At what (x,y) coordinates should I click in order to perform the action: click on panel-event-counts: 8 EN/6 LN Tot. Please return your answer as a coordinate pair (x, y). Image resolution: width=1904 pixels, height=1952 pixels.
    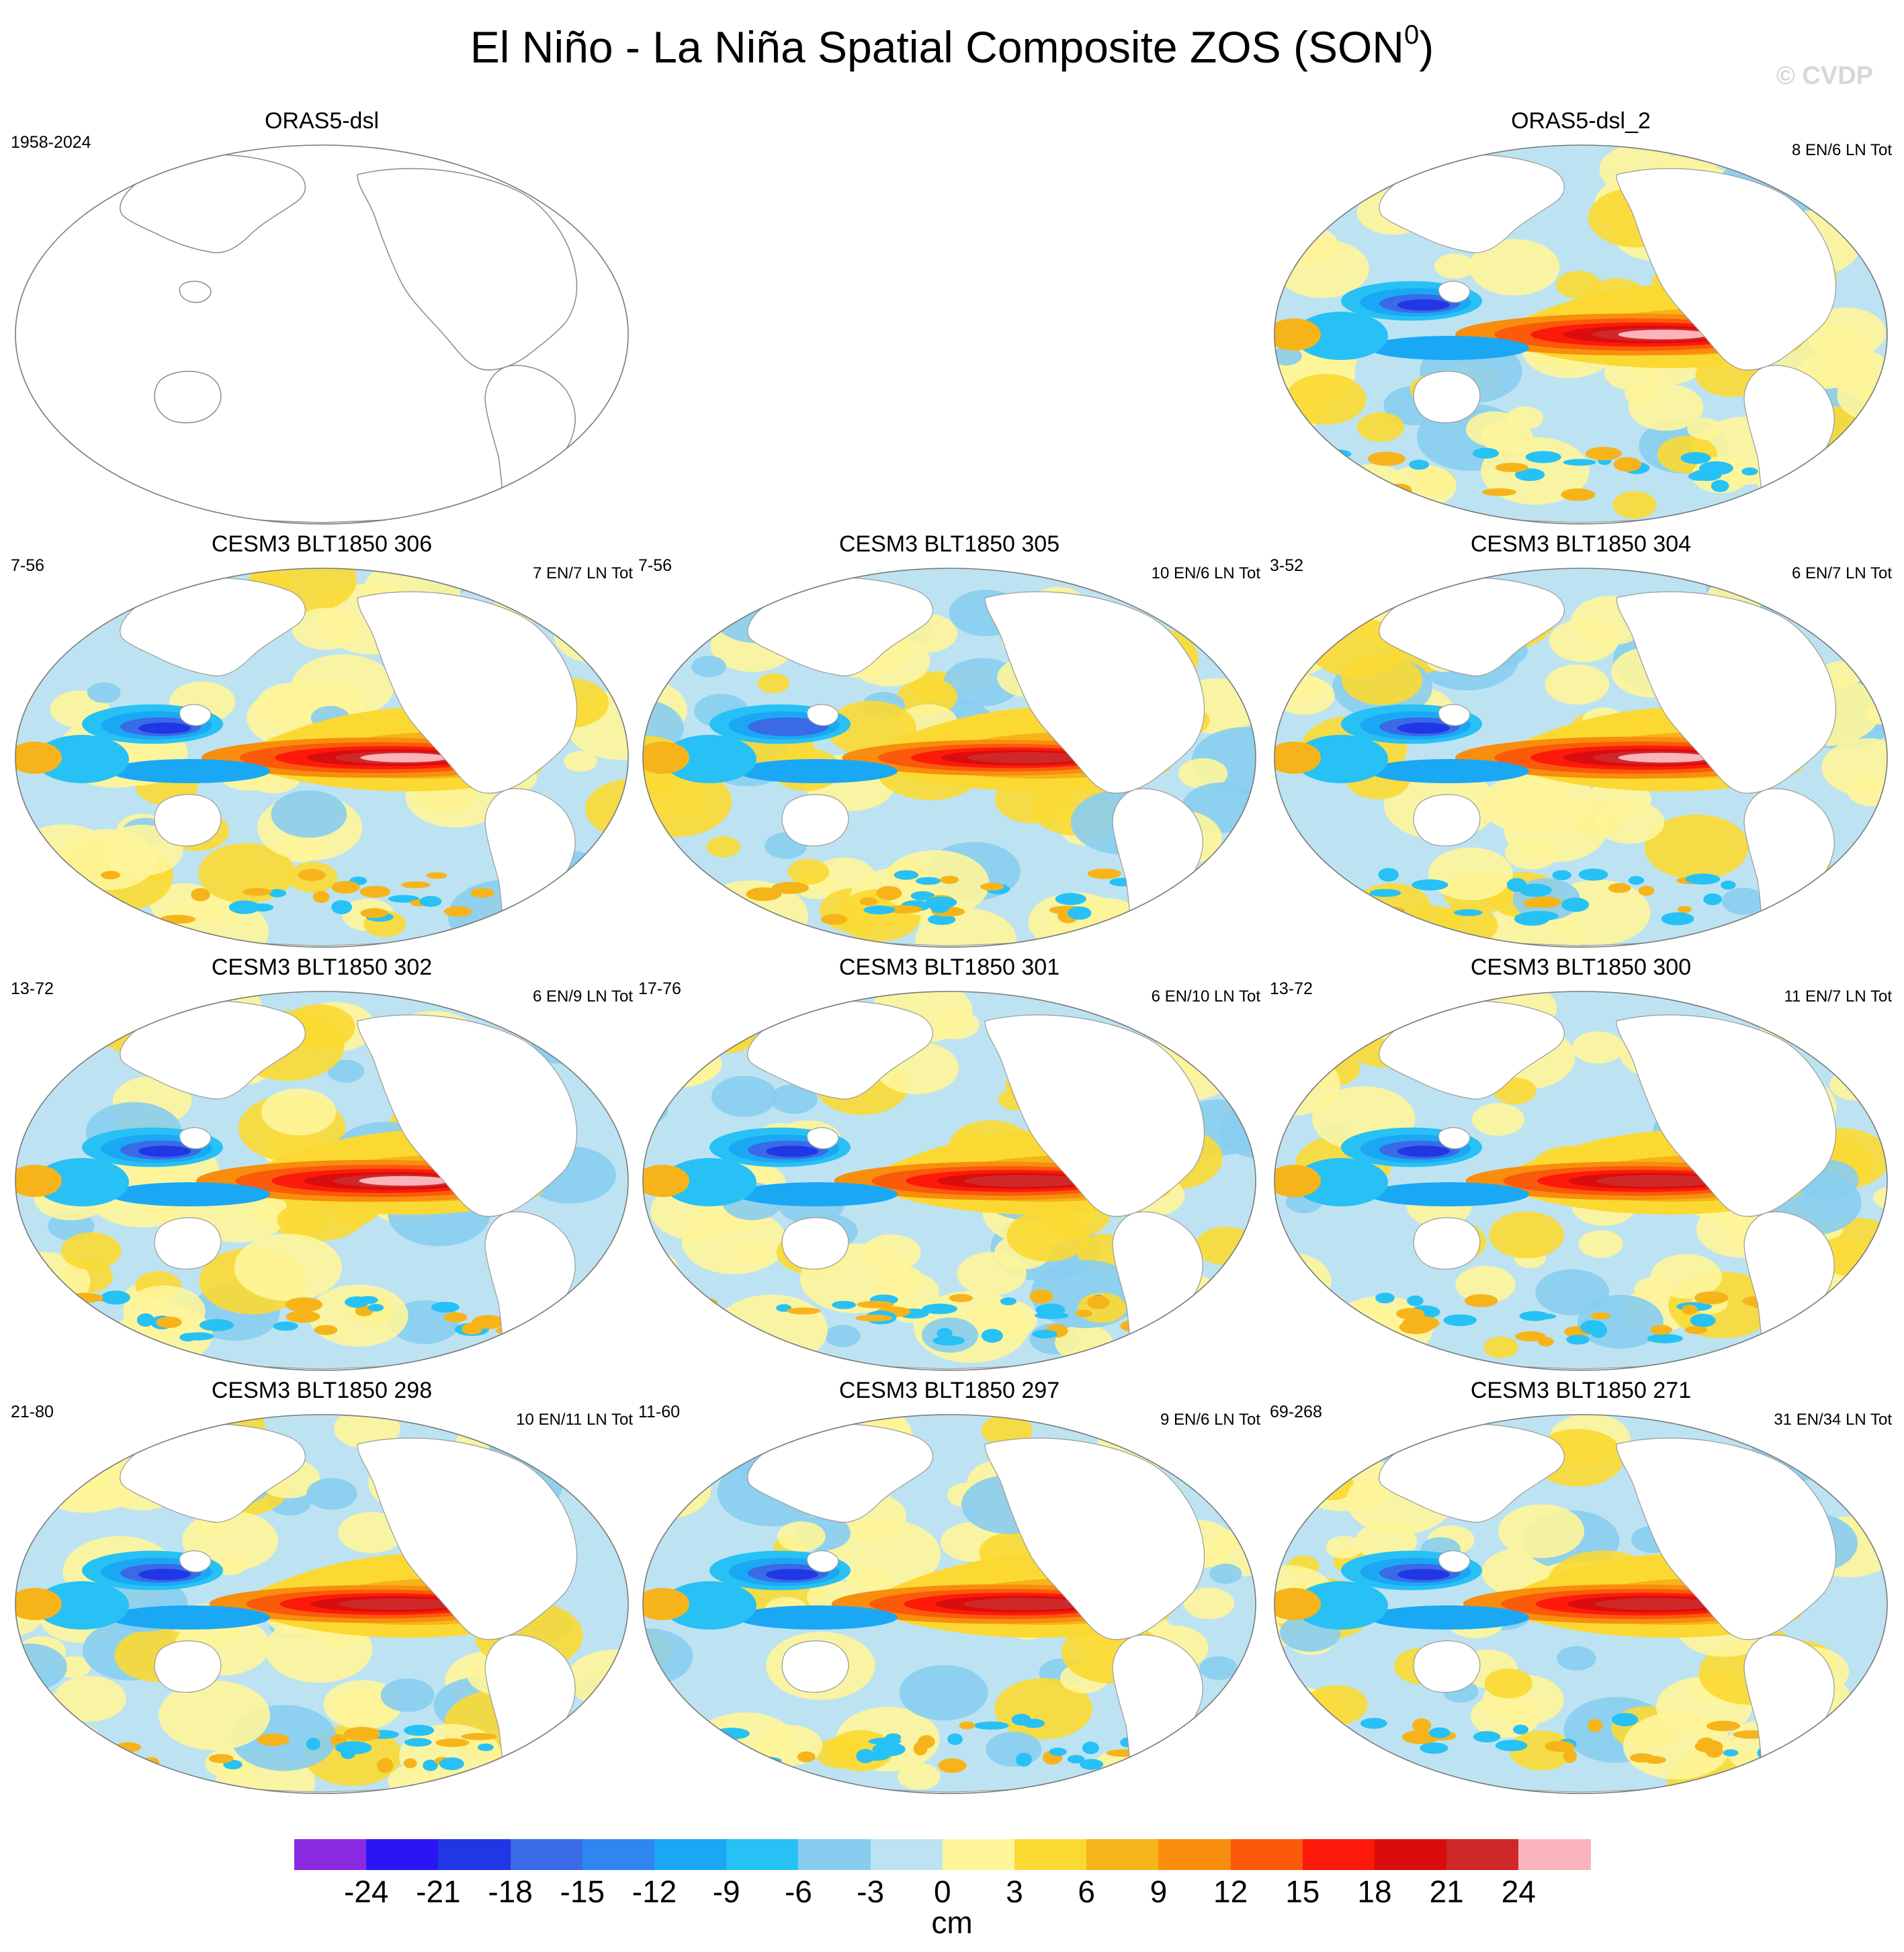
    Looking at the image, I should click on (1842, 150).